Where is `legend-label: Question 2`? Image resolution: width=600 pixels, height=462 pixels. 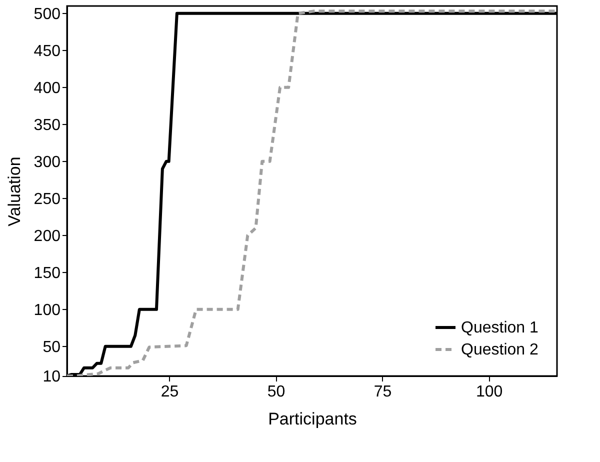
legend-label: Question 2 is located at coordinates (499, 350).